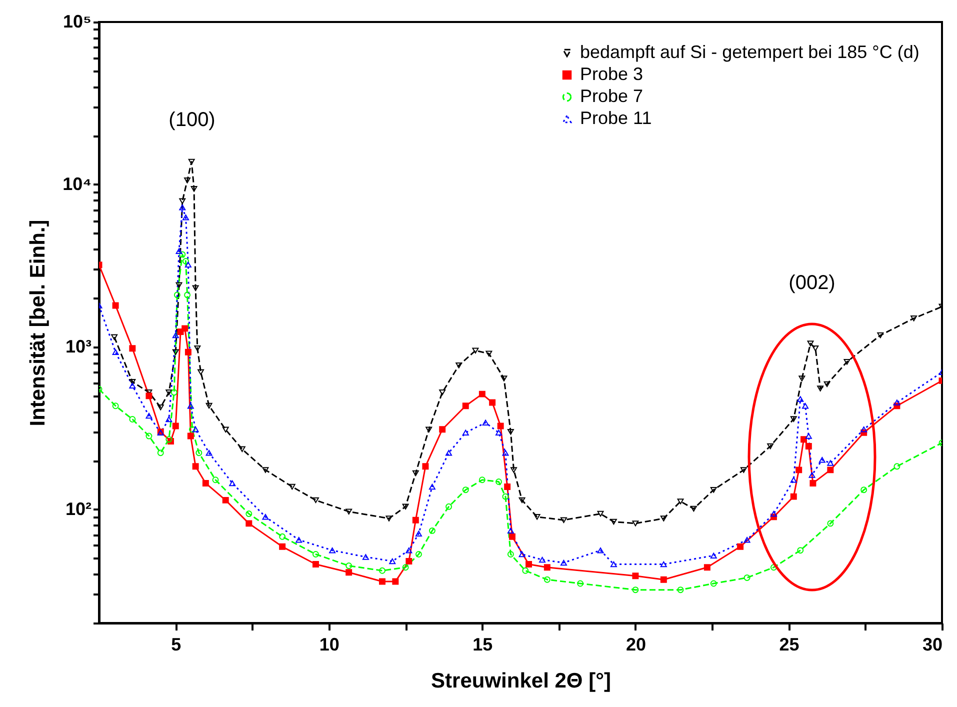  I want to click on legend-label: Probe 3, so click(612, 74).